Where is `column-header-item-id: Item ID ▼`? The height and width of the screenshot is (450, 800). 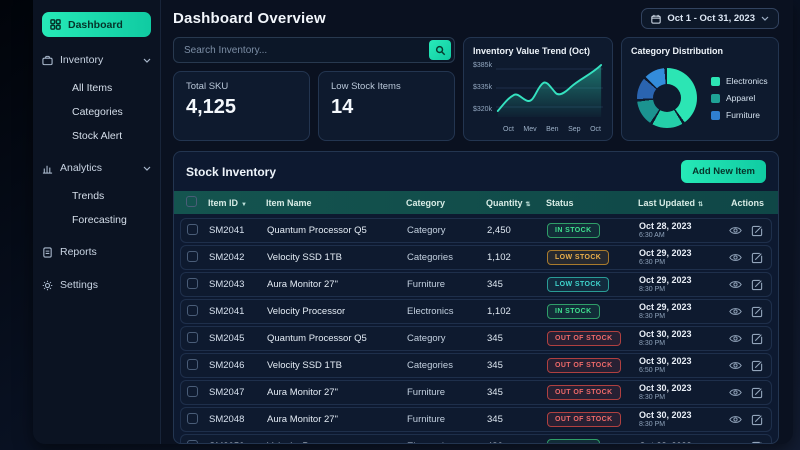 column-header-item-id: Item ID ▼ is located at coordinates (227, 202).